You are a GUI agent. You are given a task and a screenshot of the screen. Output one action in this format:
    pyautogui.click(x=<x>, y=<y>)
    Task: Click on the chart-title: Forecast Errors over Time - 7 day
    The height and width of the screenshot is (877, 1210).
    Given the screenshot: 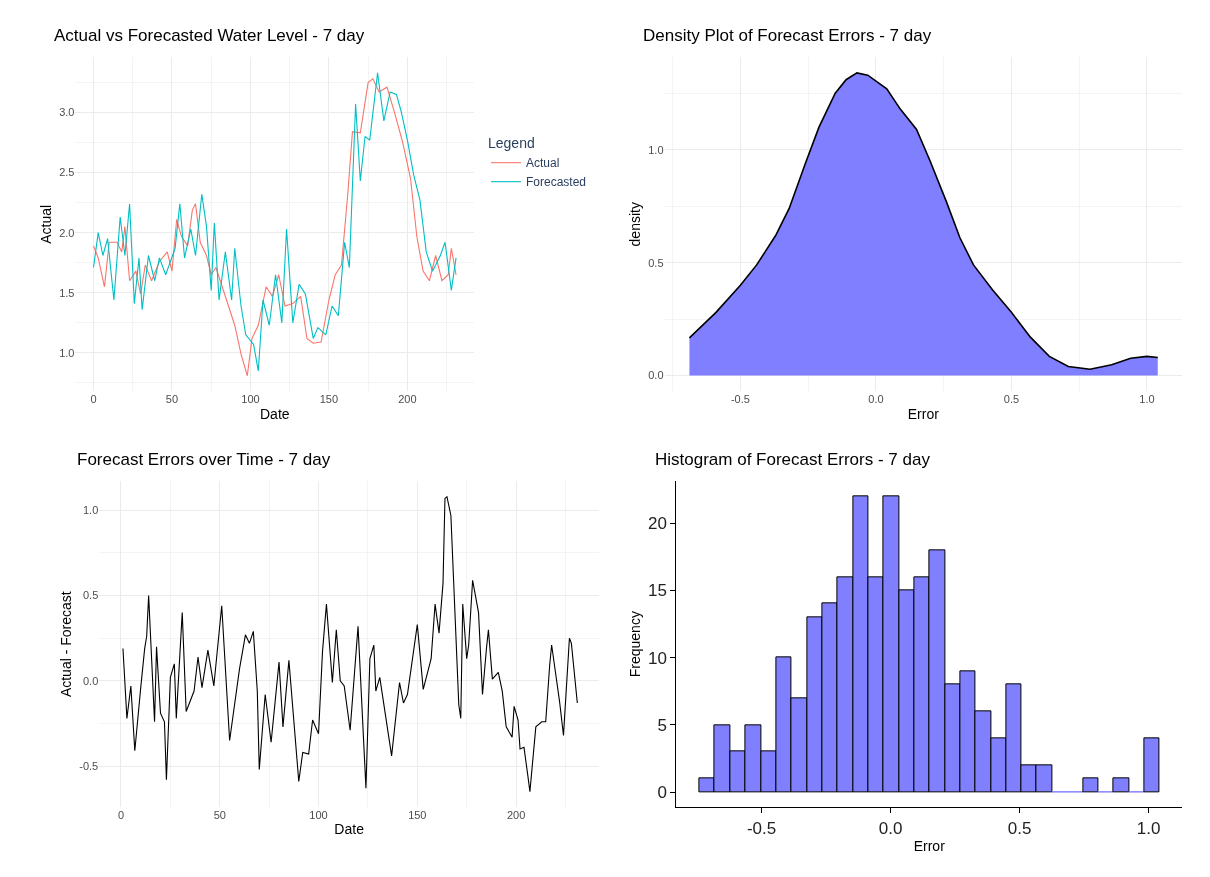 What is the action you would take?
    pyautogui.click(x=204, y=459)
    